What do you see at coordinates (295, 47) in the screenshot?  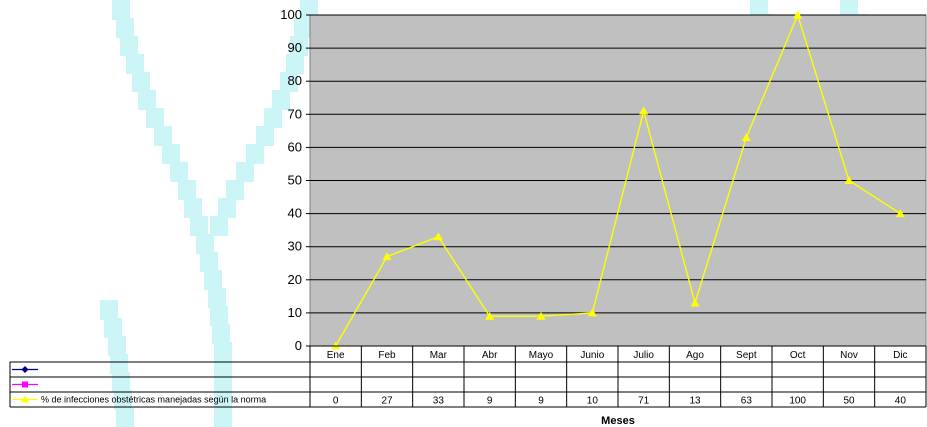 I see `y-tick-label: 90` at bounding box center [295, 47].